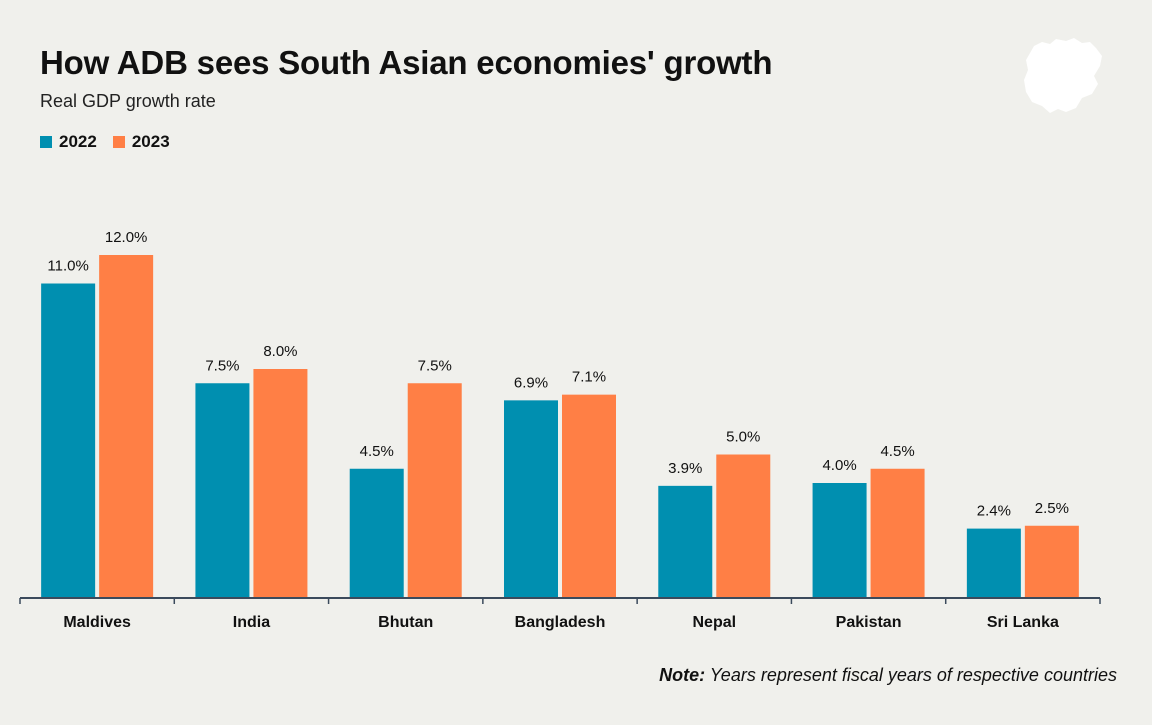  I want to click on bar-pakistan-2022, so click(839, 540).